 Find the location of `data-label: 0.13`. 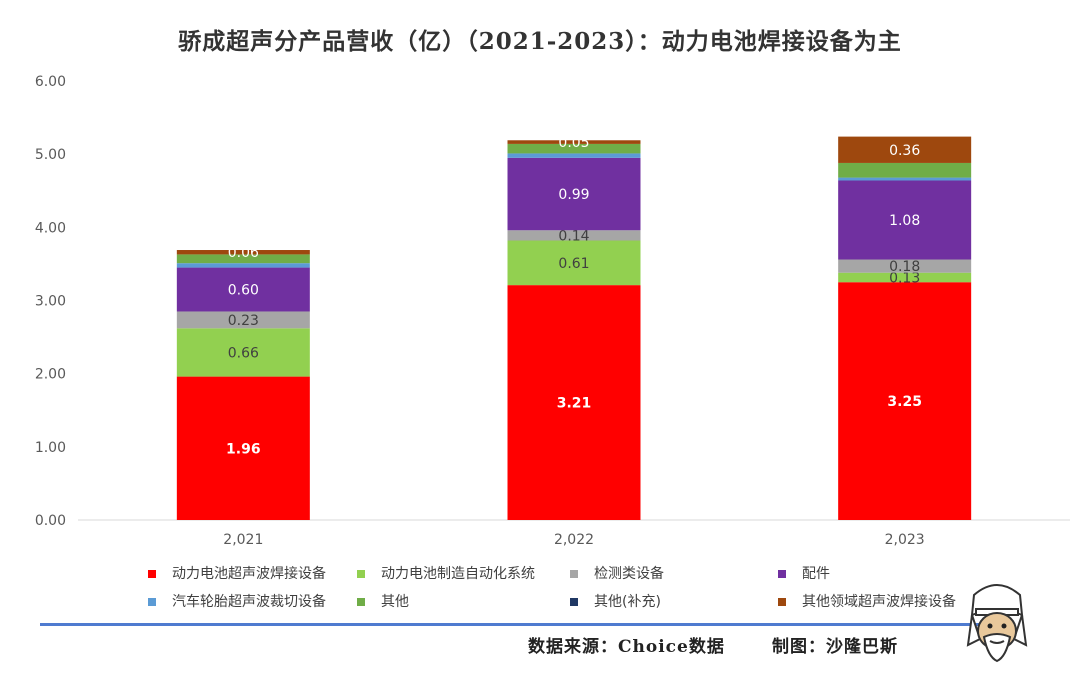

data-label: 0.13 is located at coordinates (904, 278).